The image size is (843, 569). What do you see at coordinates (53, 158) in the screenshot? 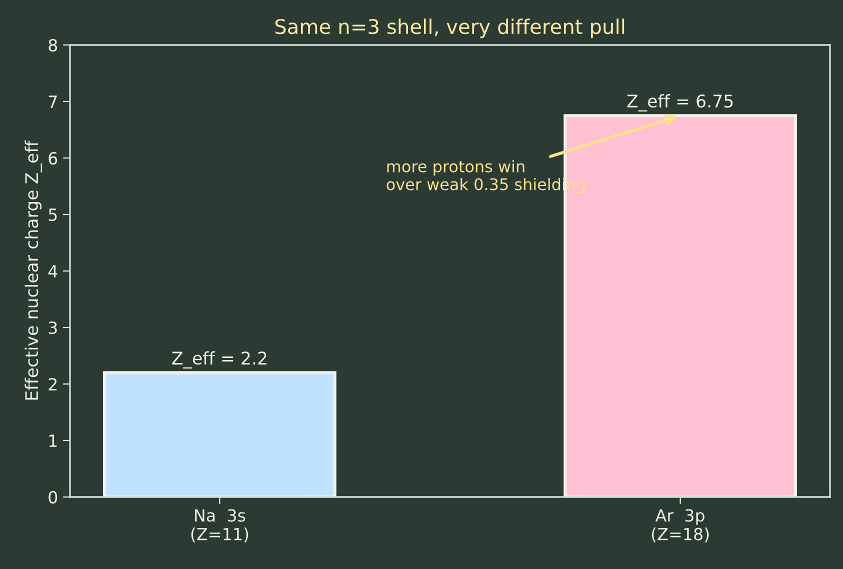
I see `y-tick-label: 6` at bounding box center [53, 158].